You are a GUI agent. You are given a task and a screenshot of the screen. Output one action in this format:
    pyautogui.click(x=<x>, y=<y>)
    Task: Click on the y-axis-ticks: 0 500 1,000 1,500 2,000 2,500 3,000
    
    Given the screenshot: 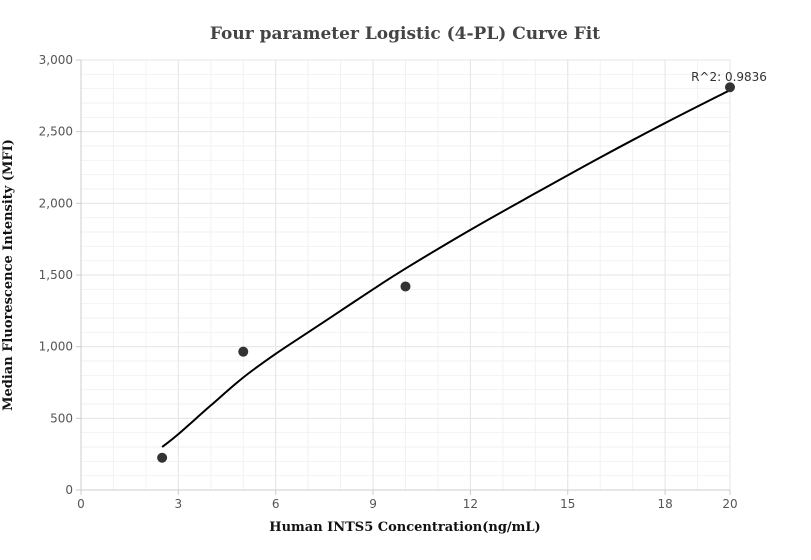 What is the action you would take?
    pyautogui.click(x=60, y=275)
    